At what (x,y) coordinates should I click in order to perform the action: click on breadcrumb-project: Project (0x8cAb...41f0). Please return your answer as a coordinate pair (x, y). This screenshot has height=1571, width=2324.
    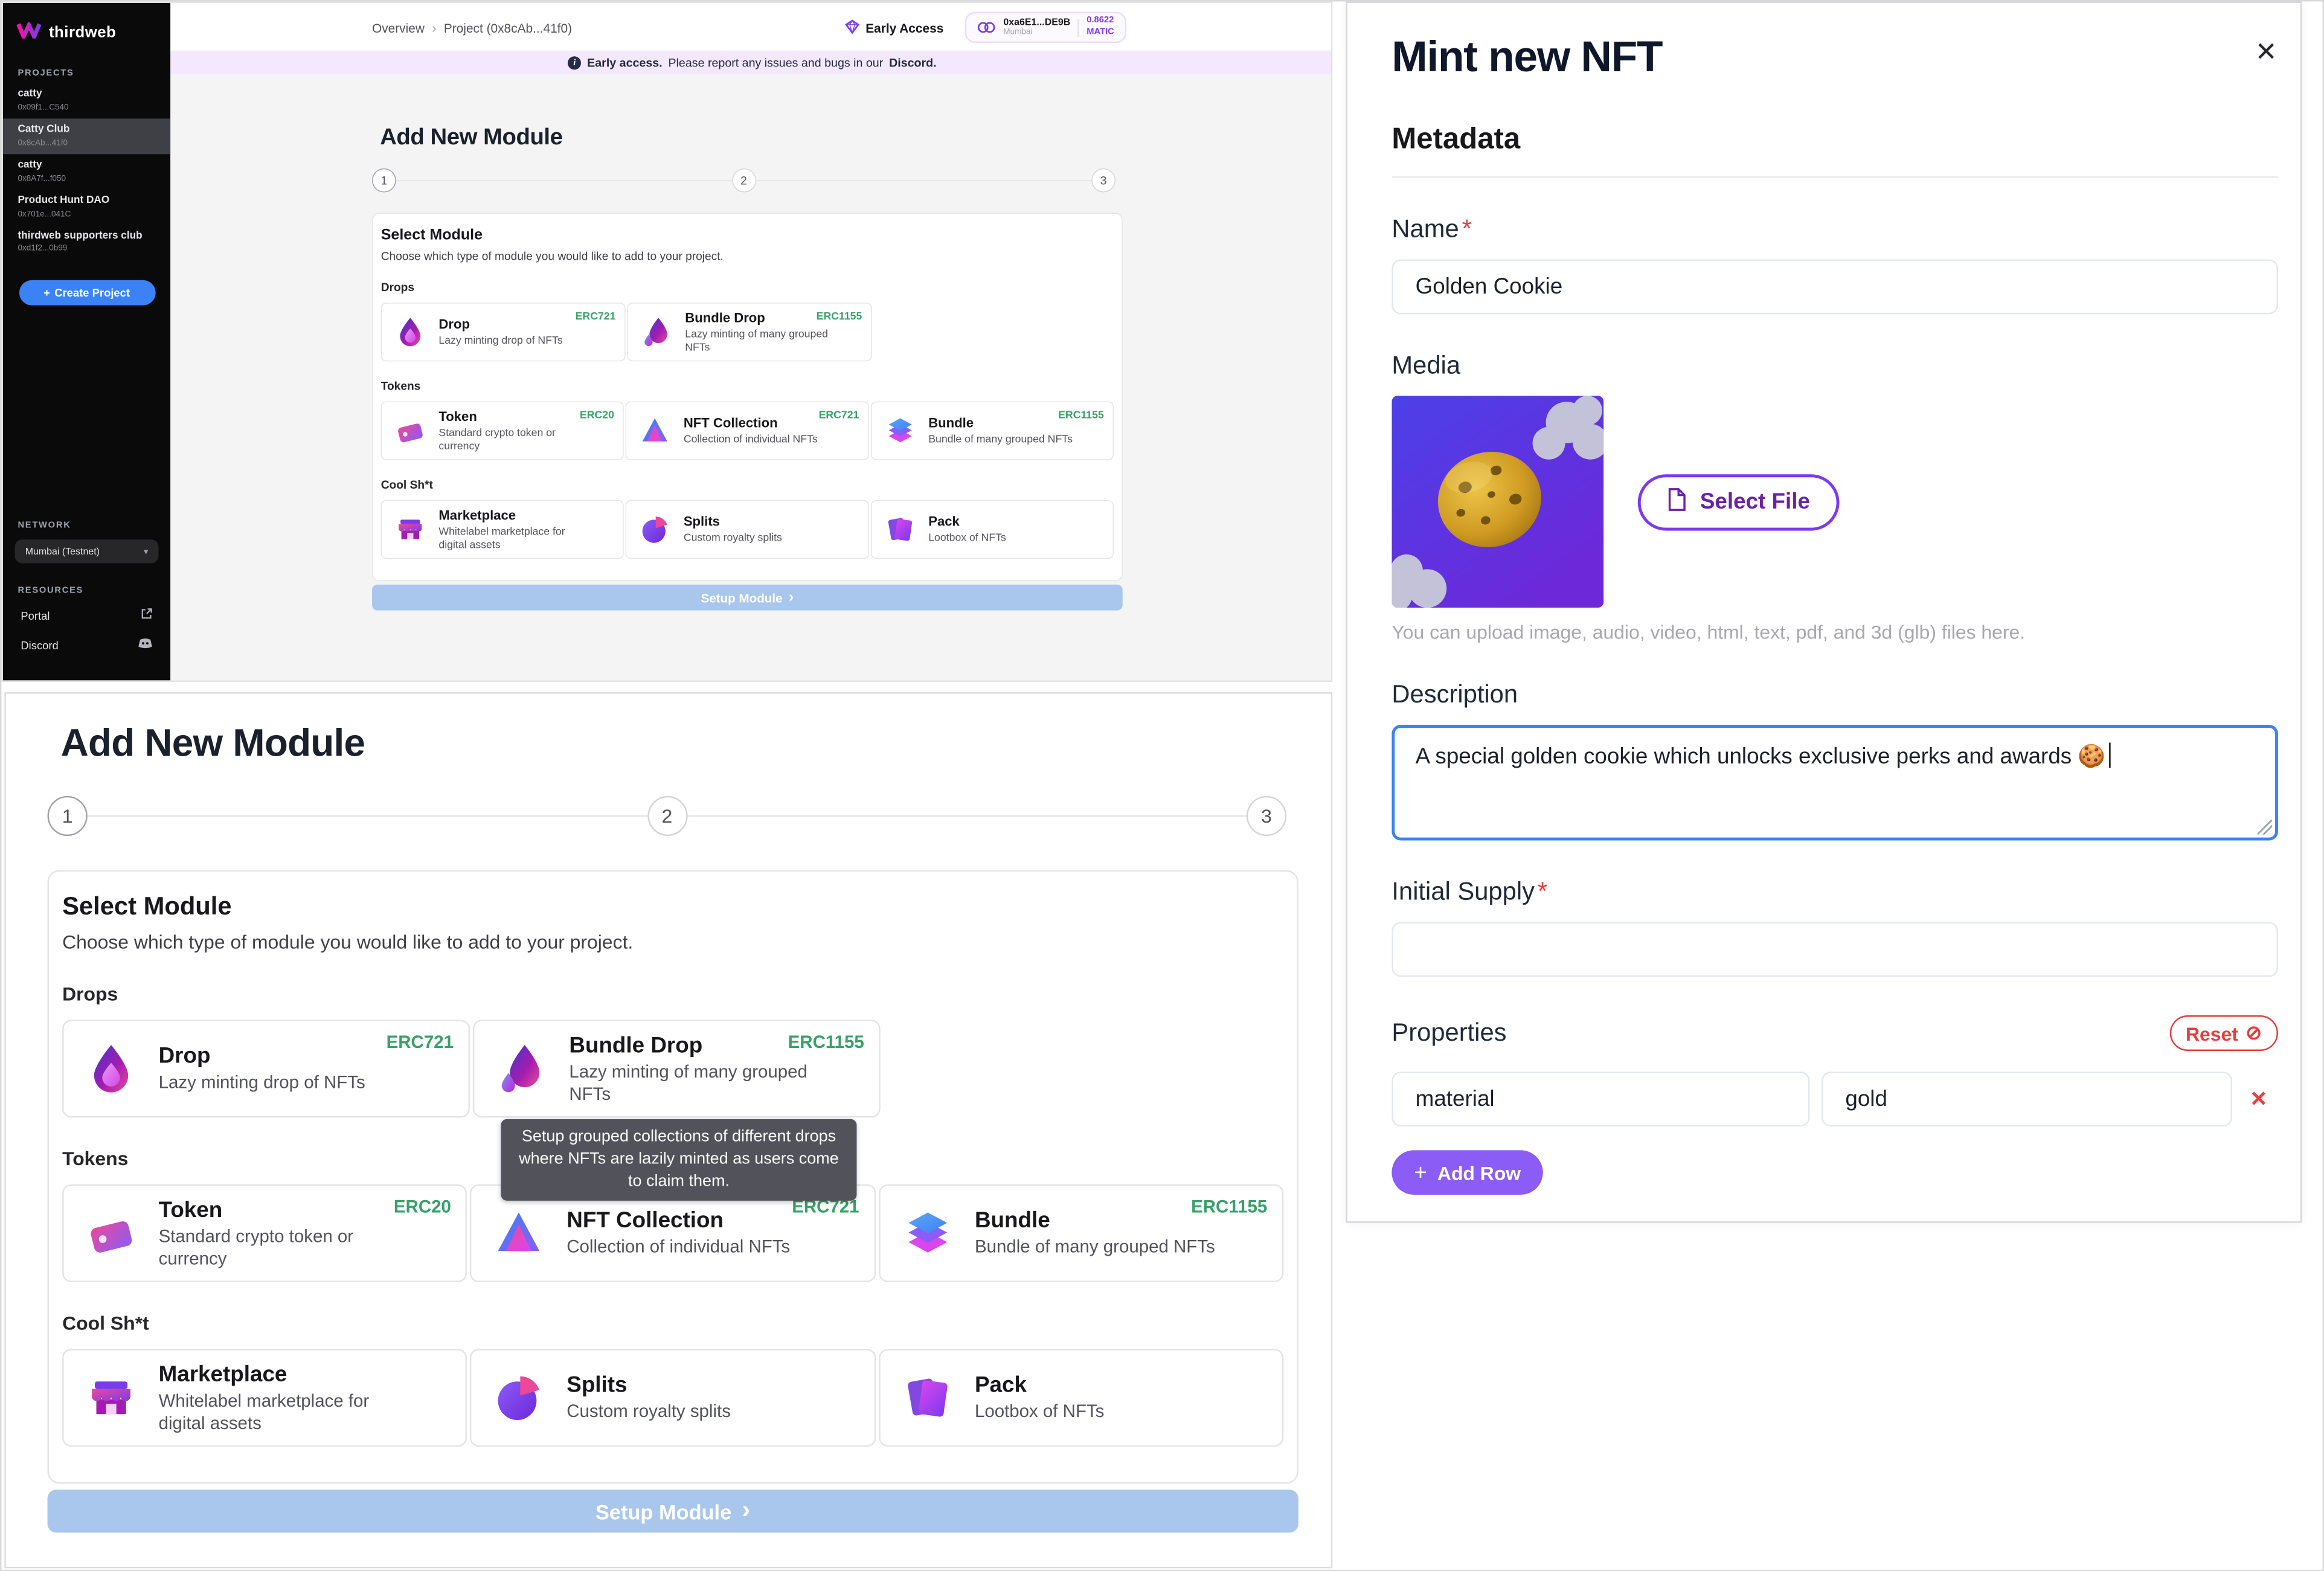
    Looking at the image, I should click on (508, 27).